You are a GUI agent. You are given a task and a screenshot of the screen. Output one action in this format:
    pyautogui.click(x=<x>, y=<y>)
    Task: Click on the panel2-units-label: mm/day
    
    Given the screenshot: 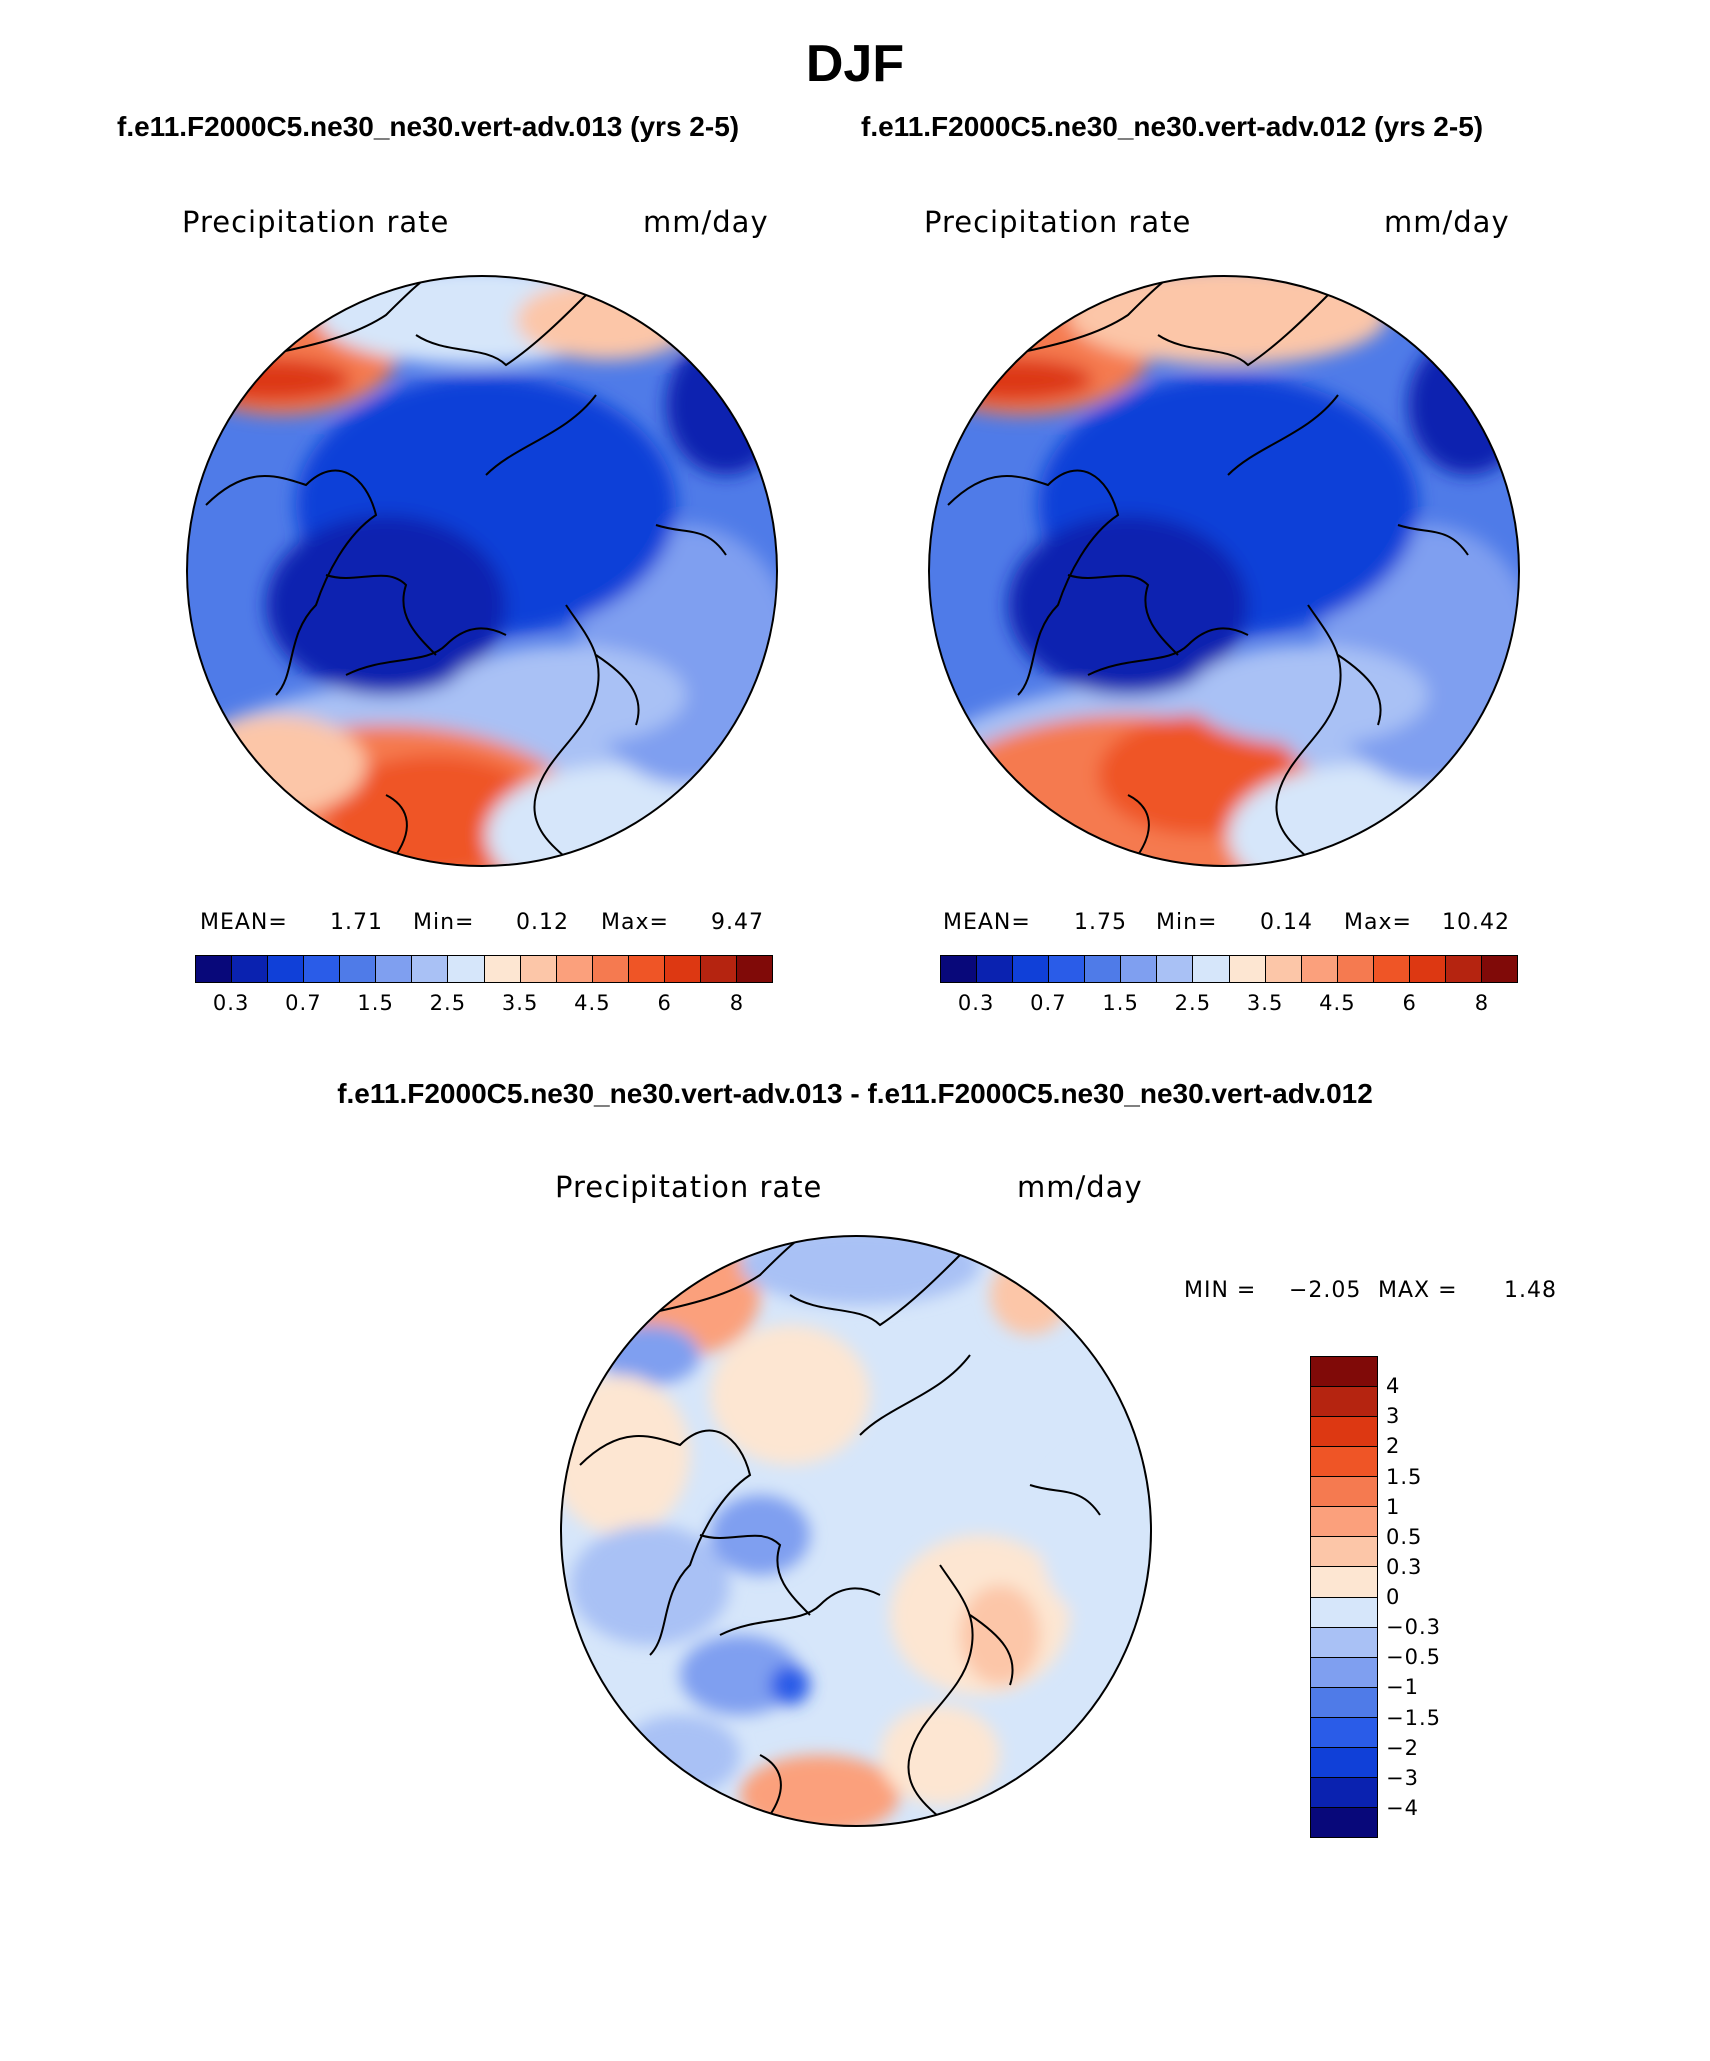 What is the action you would take?
    pyautogui.click(x=1447, y=222)
    